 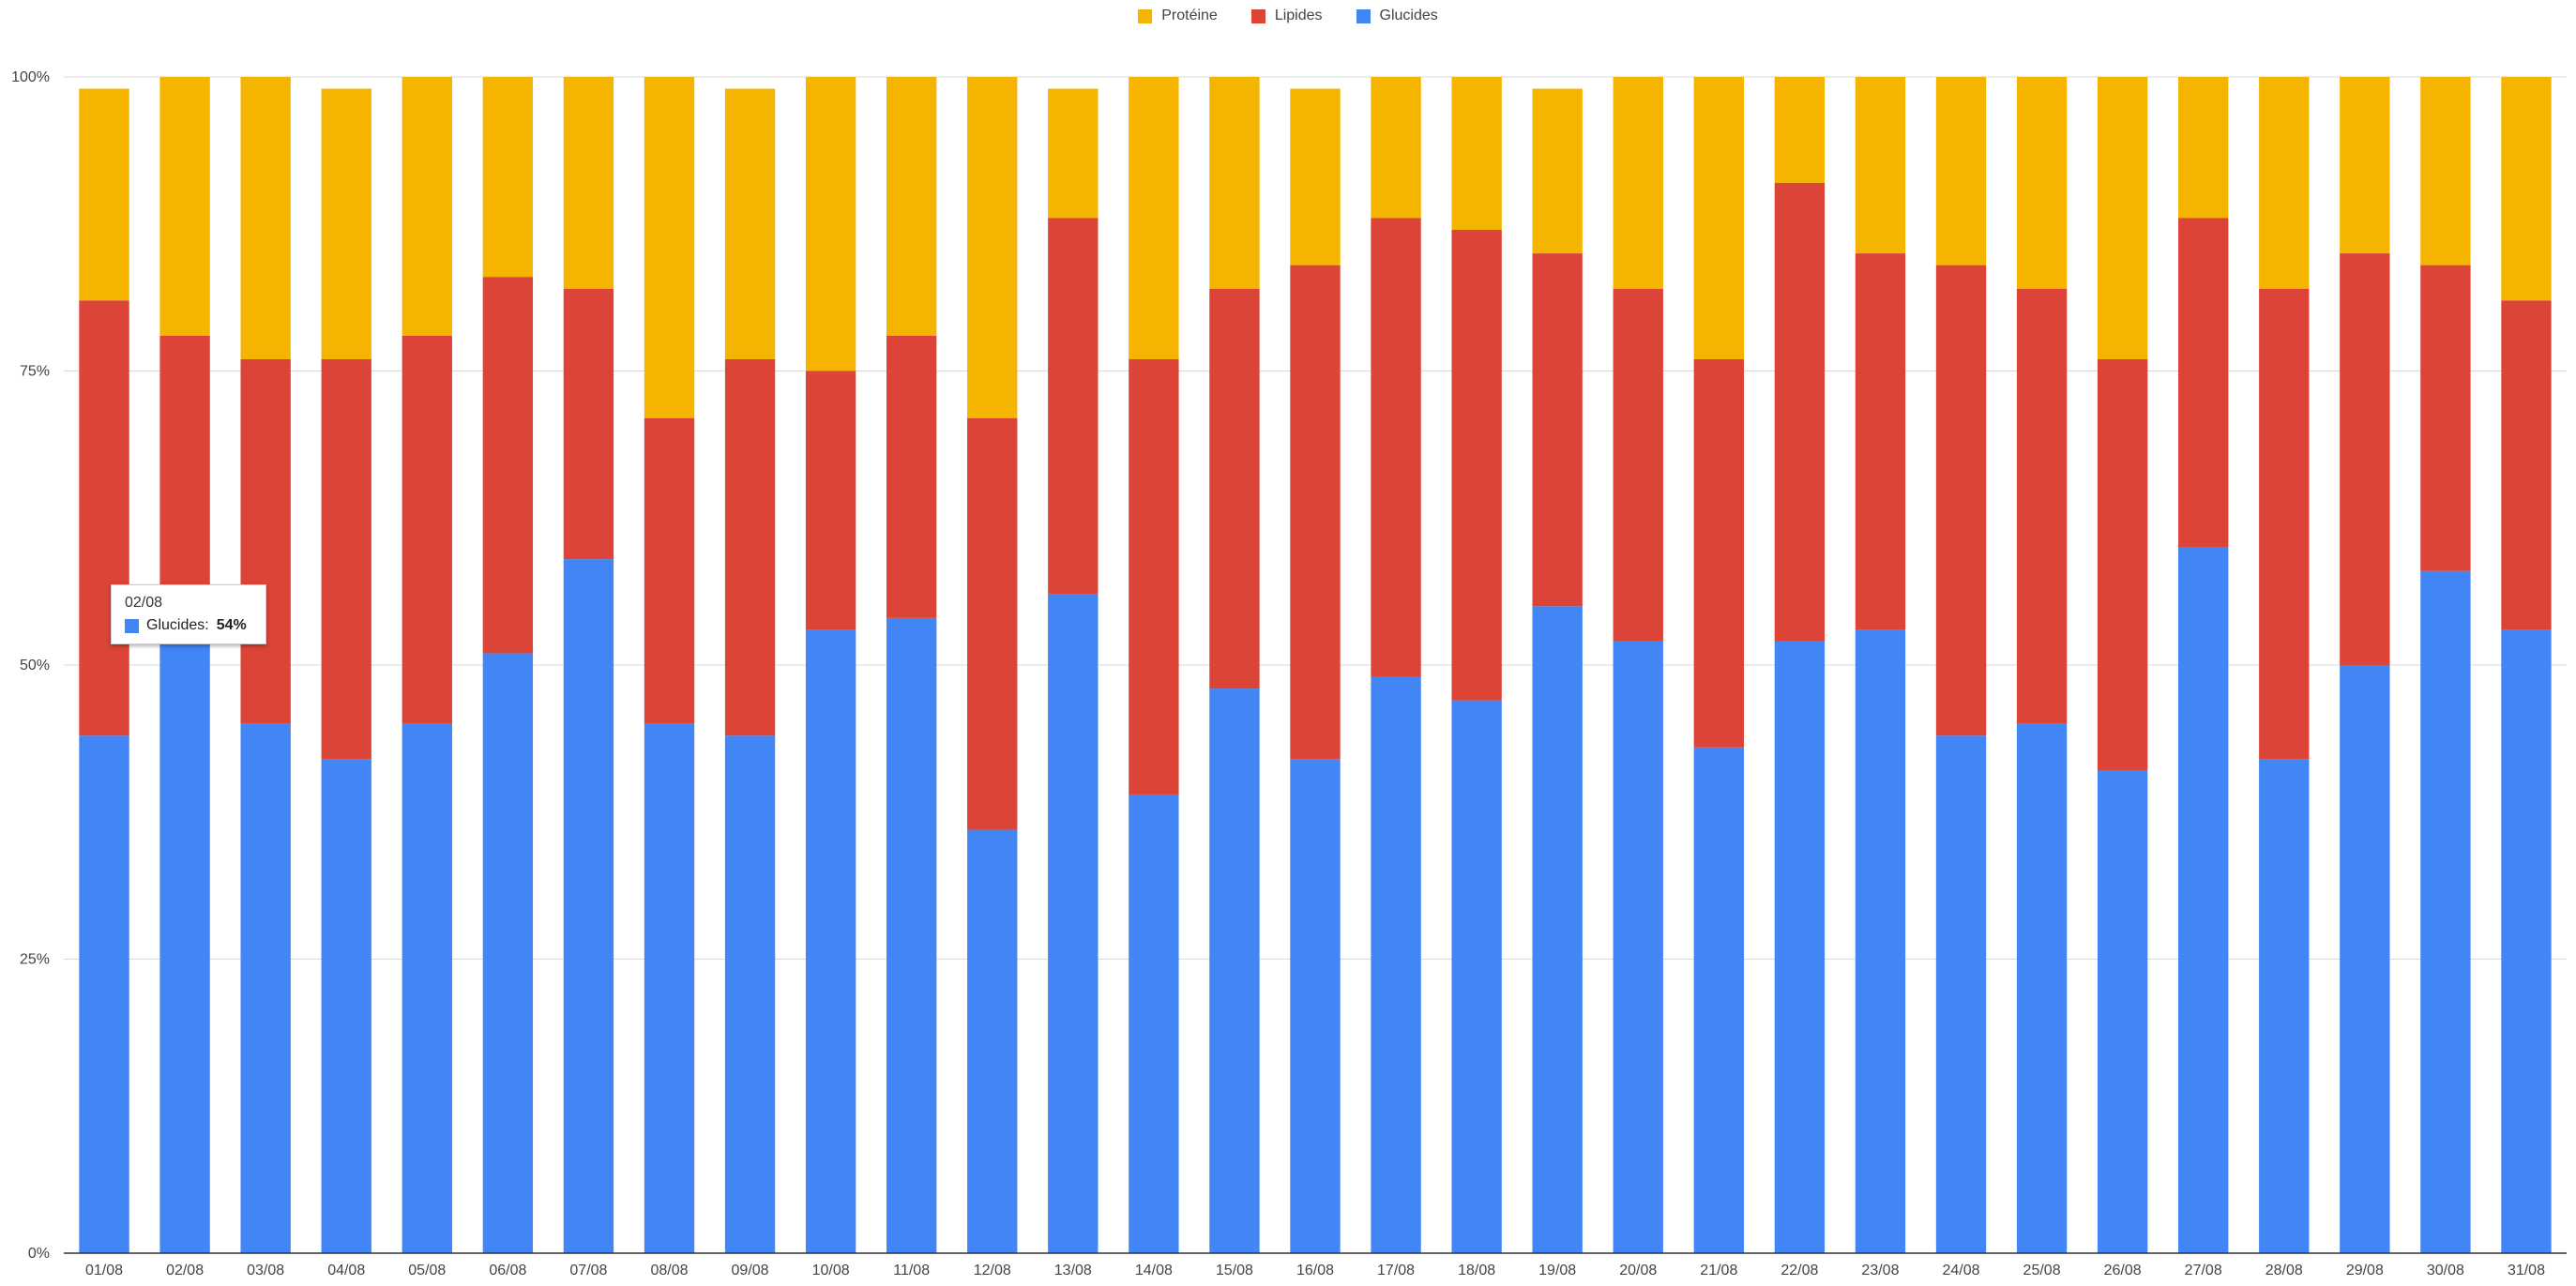 What do you see at coordinates (588, 1270) in the screenshot?
I see `x-tick-label: 07/08` at bounding box center [588, 1270].